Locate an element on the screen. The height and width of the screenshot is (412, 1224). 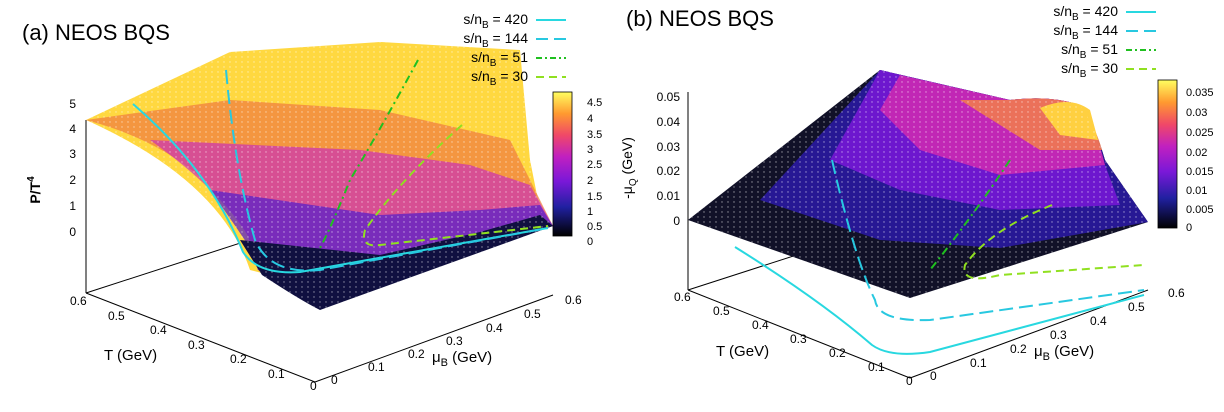
panel-a-colorbar: 4.5 4 3.5 3 2.5 2 1.5 1 0.5 0 is located at coordinates (577, 169).